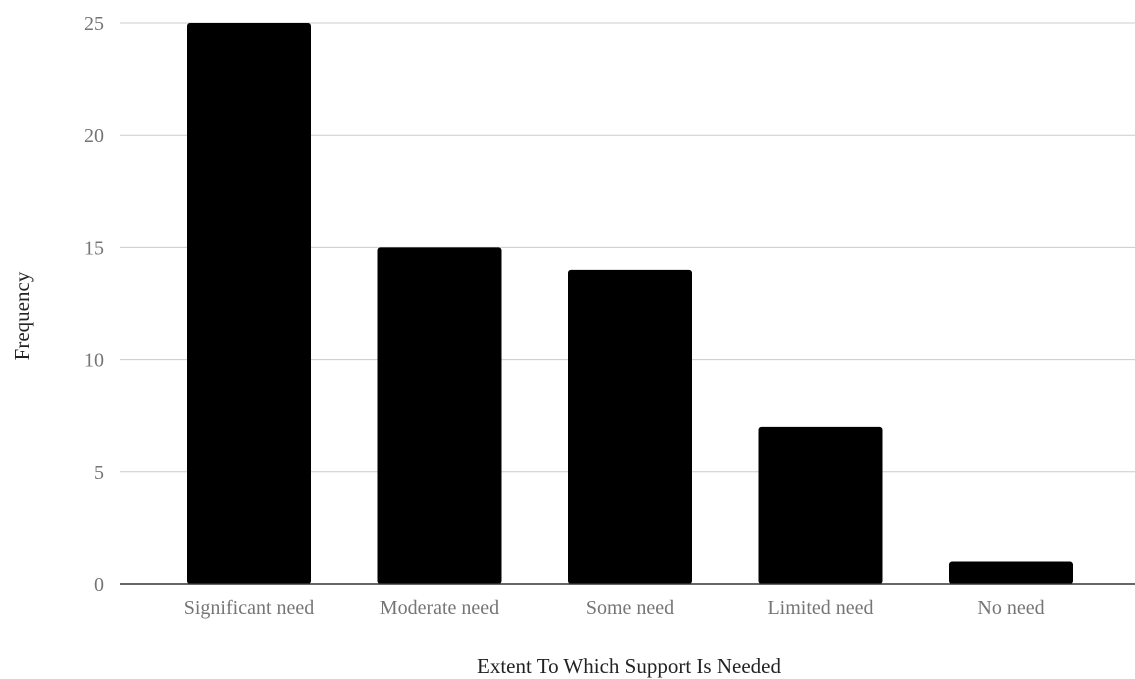 This screenshot has width=1135, height=679. Describe the element at coordinates (1011, 573) in the screenshot. I see `bar-no-need` at that location.